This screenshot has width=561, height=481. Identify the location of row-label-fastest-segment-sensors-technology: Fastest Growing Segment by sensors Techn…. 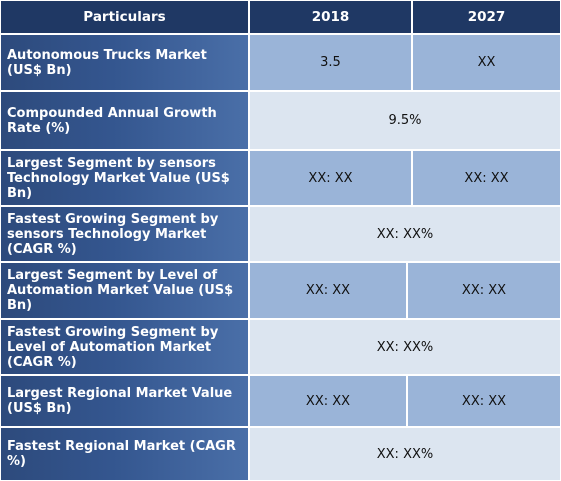
(124, 234).